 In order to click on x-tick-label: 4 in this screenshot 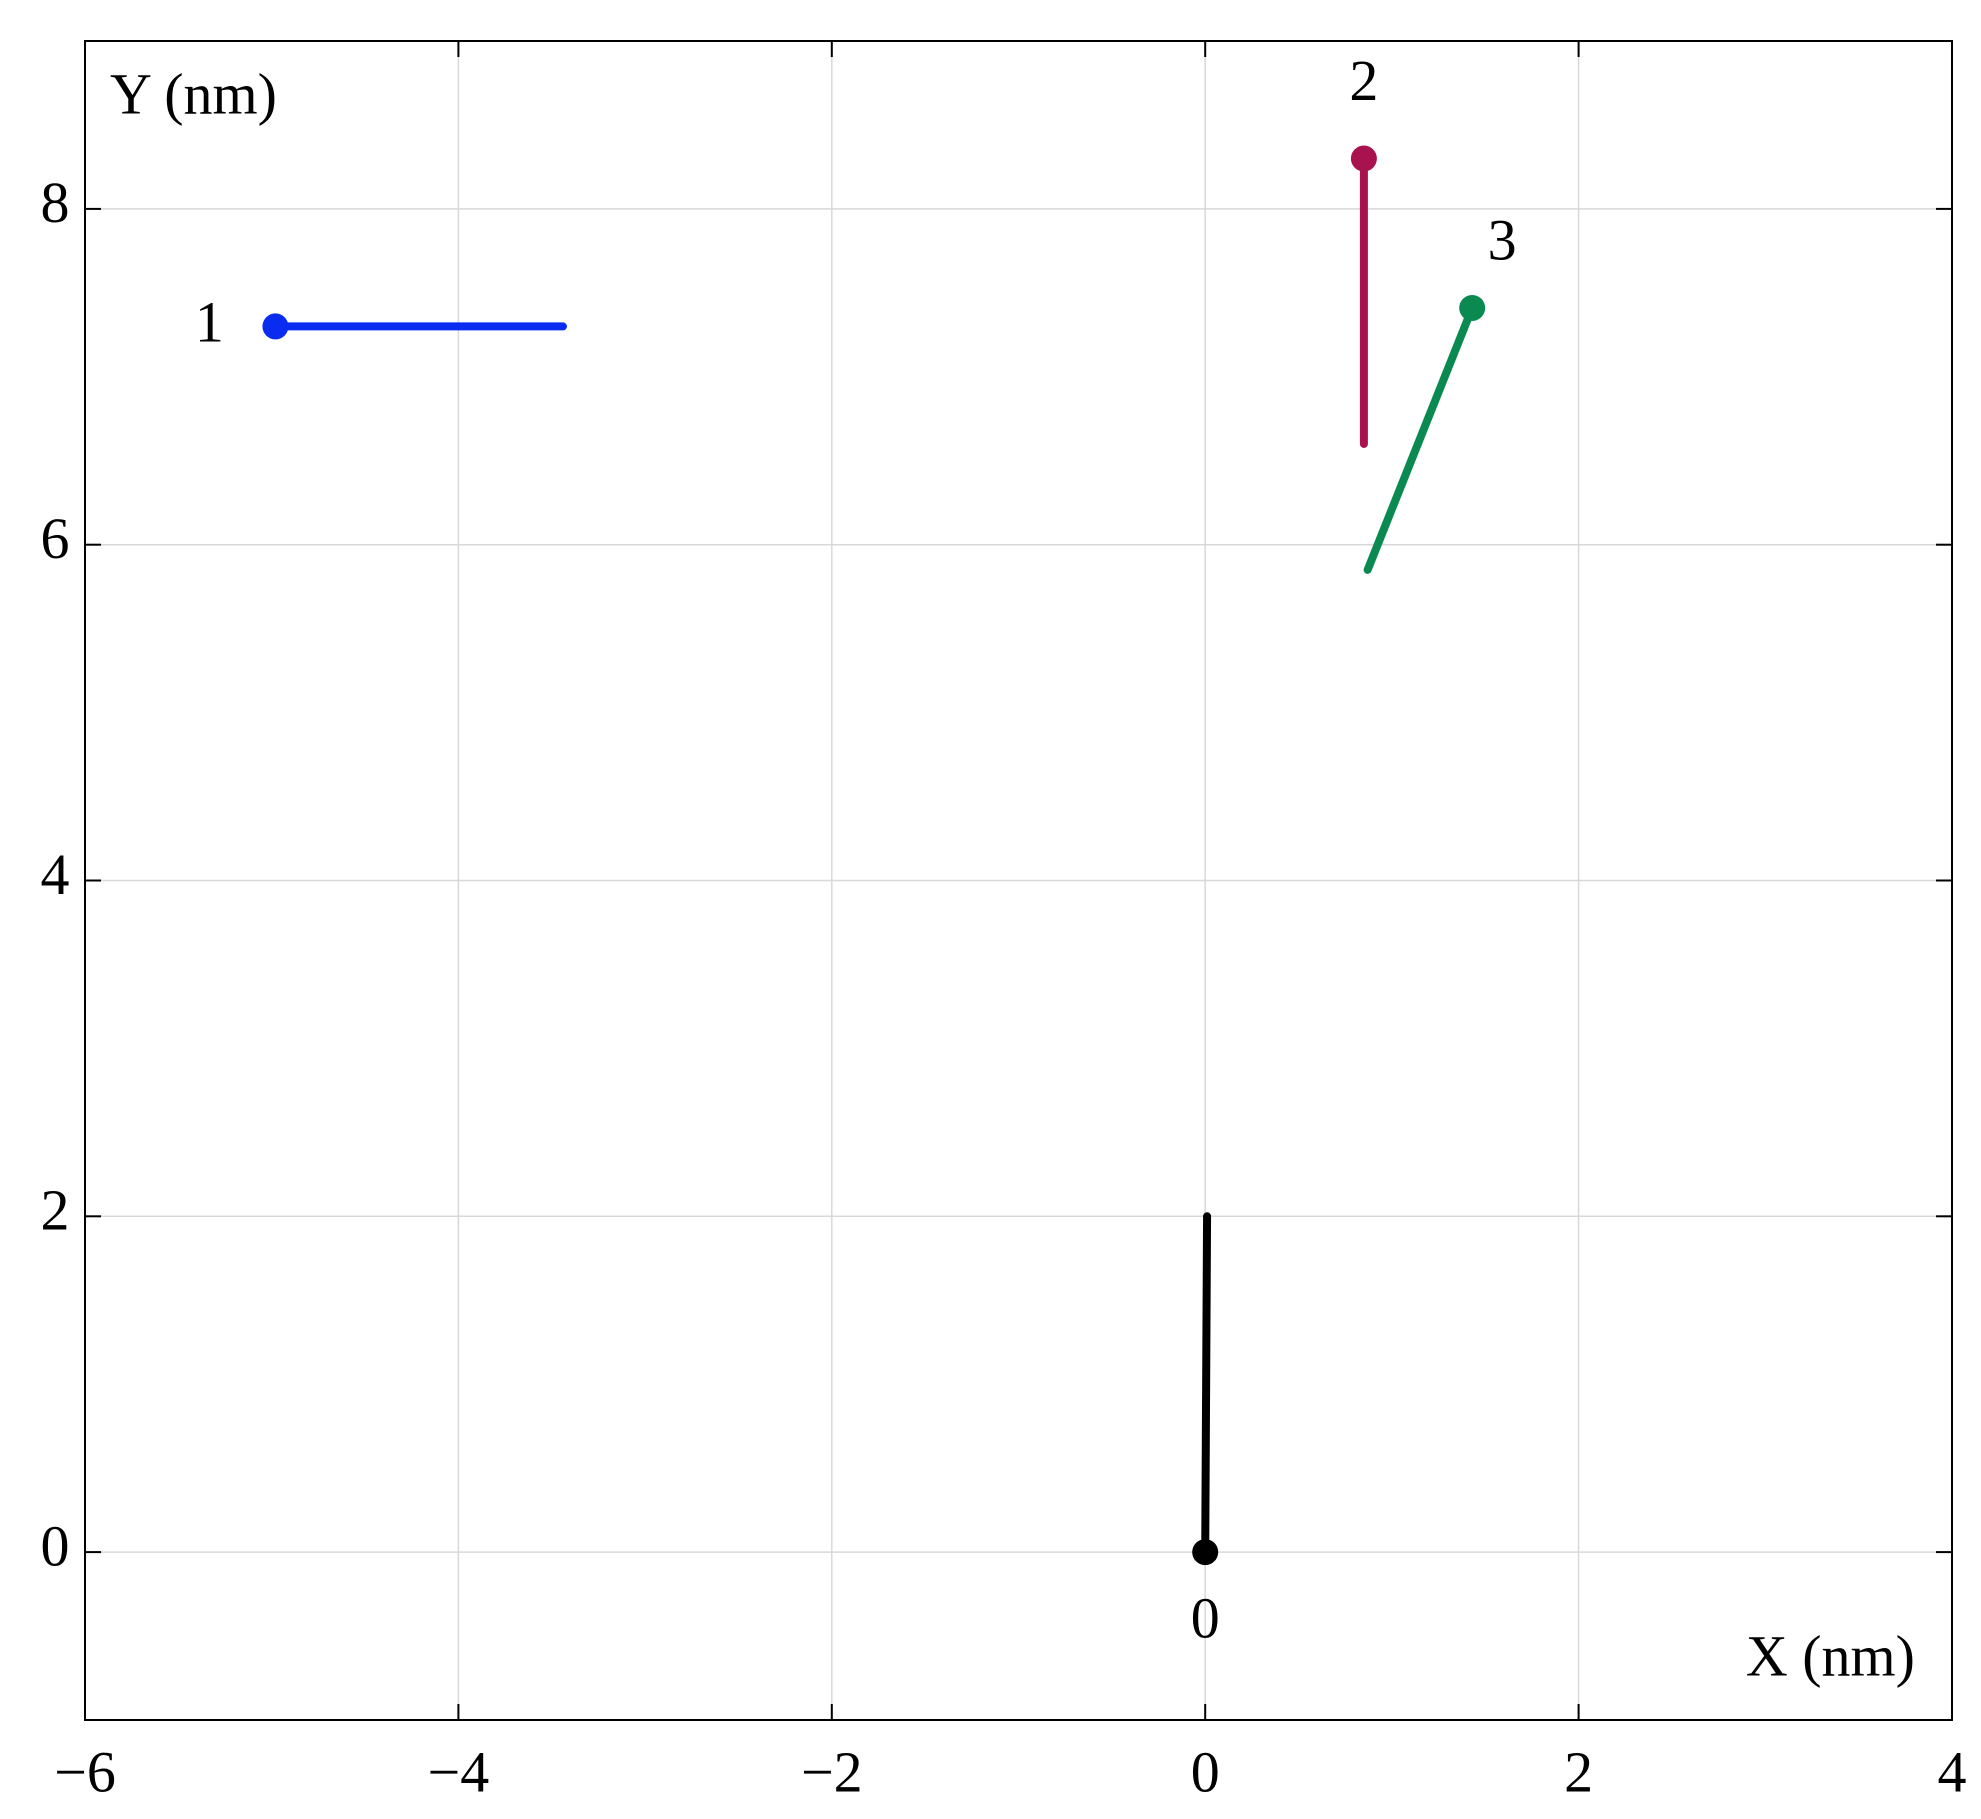, I will do `click(1952, 1771)`.